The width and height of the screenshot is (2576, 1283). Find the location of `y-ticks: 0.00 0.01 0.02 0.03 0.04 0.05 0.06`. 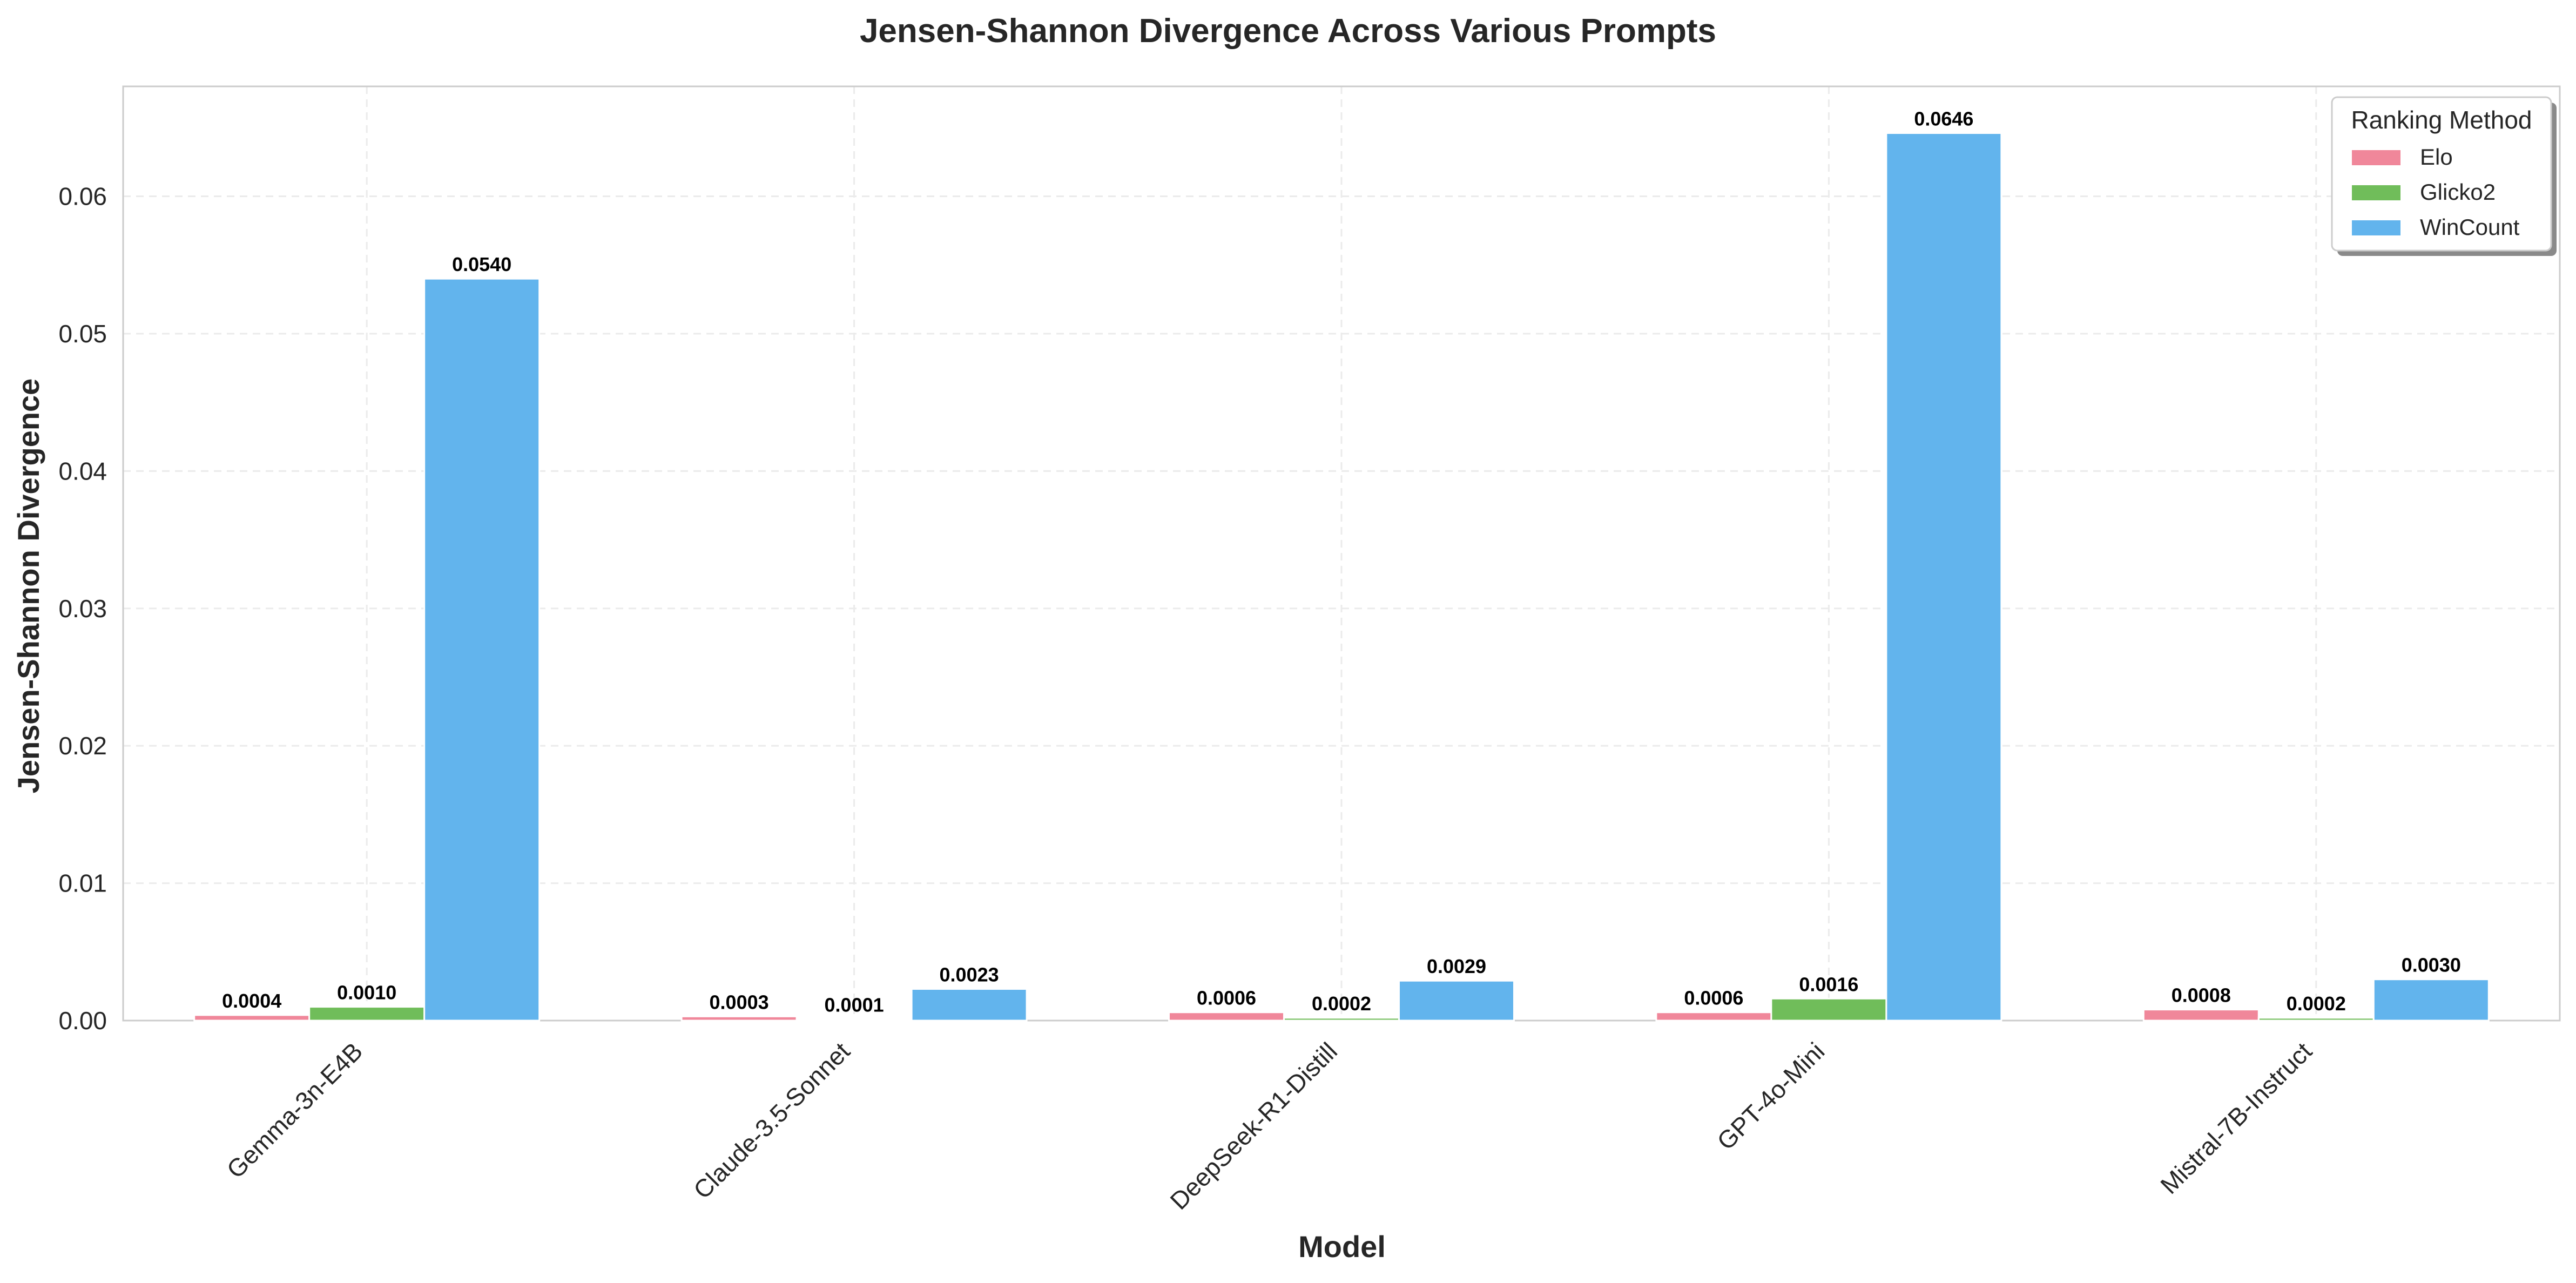

y-ticks: 0.00 0.01 0.02 0.03 0.04 0.05 0.06 is located at coordinates (82, 609).